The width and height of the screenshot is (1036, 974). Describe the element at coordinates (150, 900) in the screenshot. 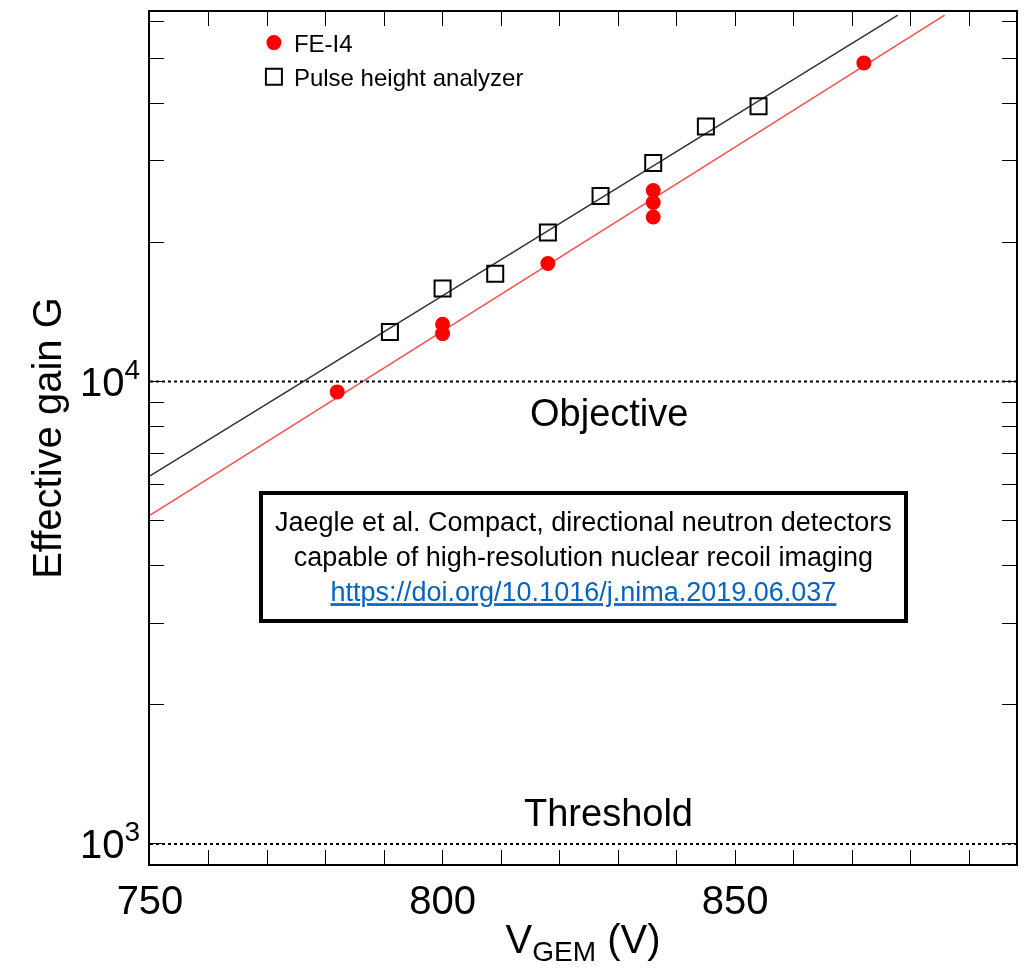

I see `x-tick-label: 750` at that location.